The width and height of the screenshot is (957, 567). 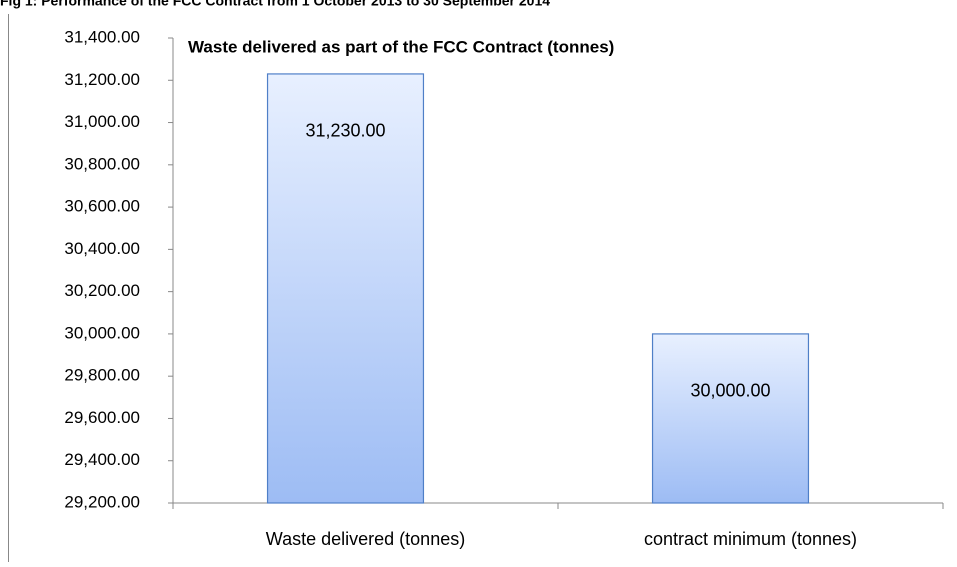 What do you see at coordinates (102, 36) in the screenshot?
I see `y-tick-label: 31,400.00` at bounding box center [102, 36].